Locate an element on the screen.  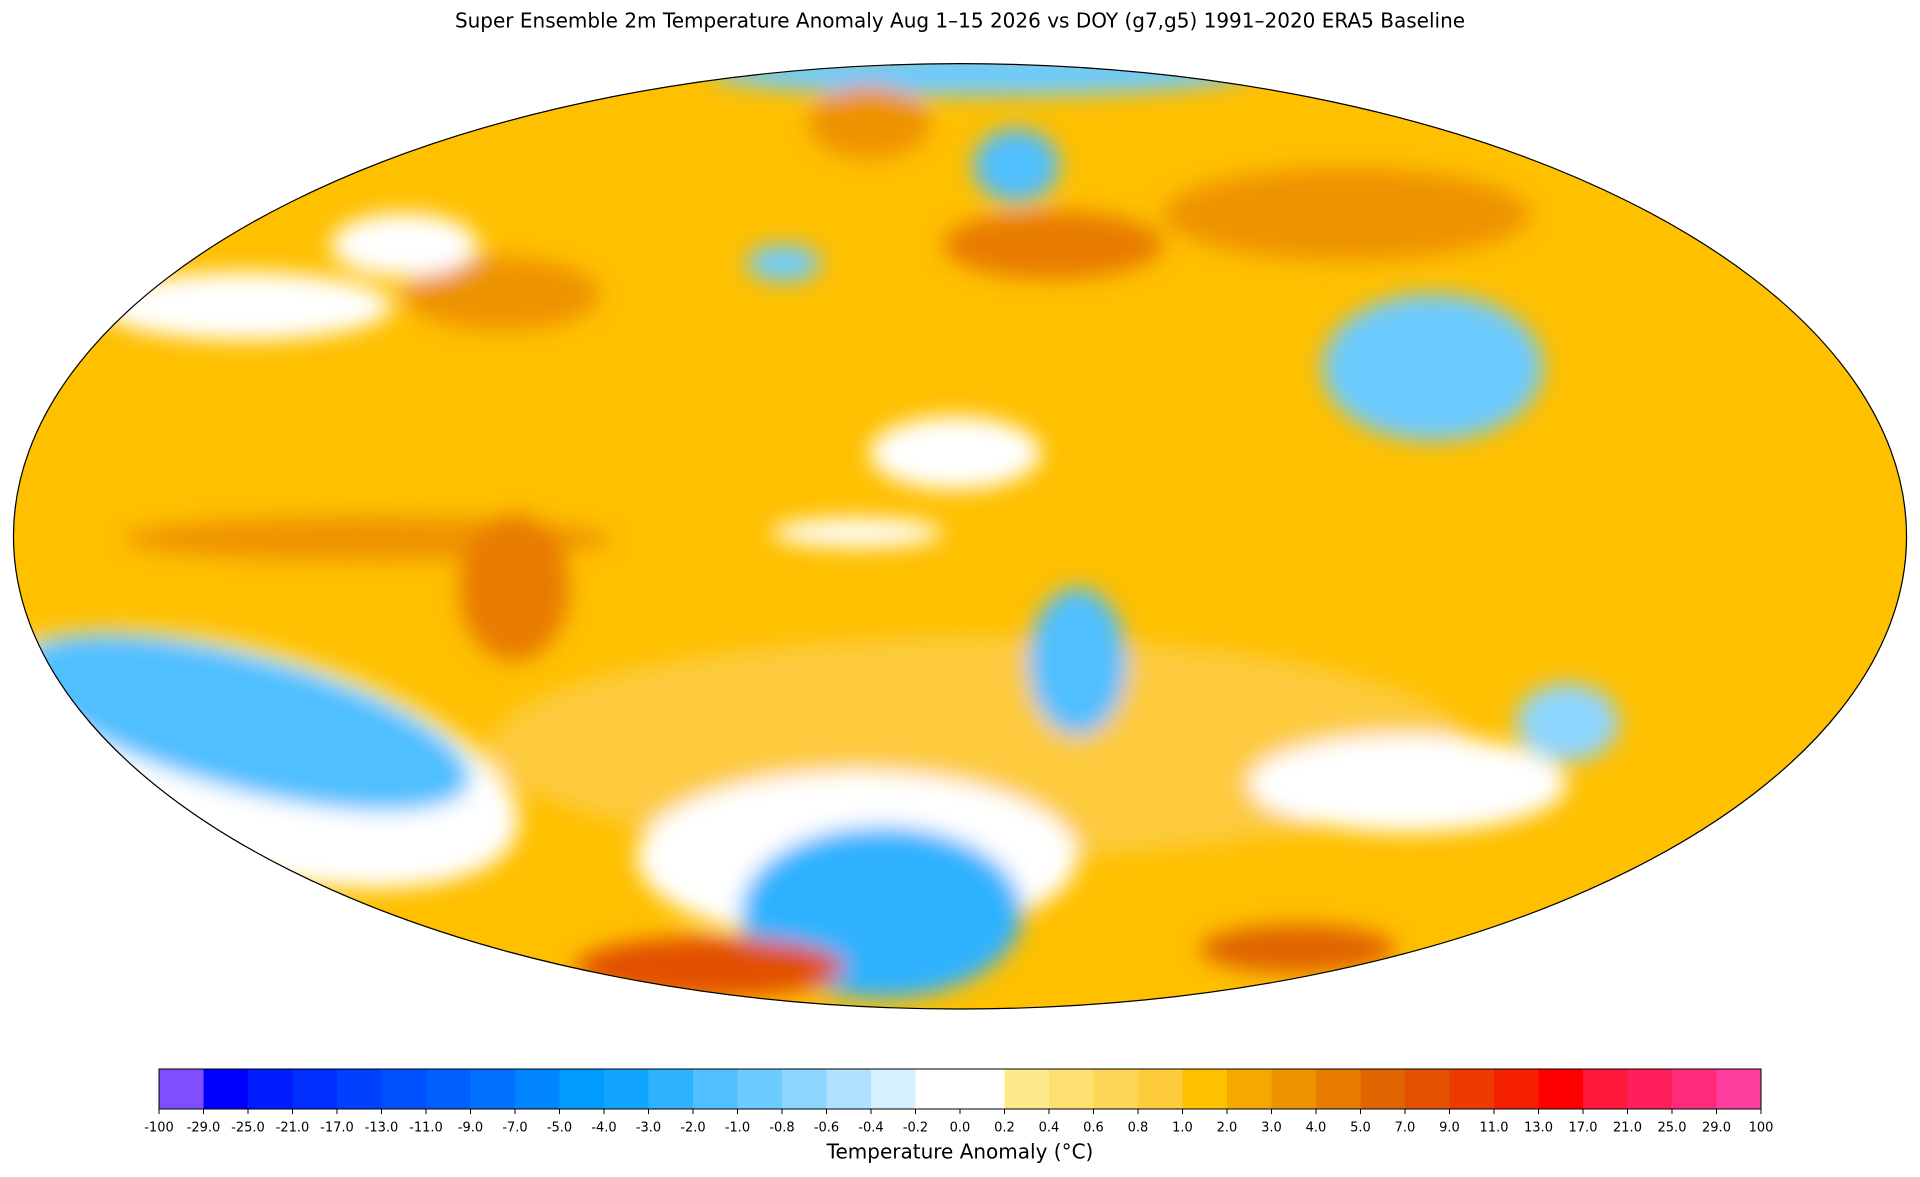
tick-label: -21.0 is located at coordinates (293, 1128).